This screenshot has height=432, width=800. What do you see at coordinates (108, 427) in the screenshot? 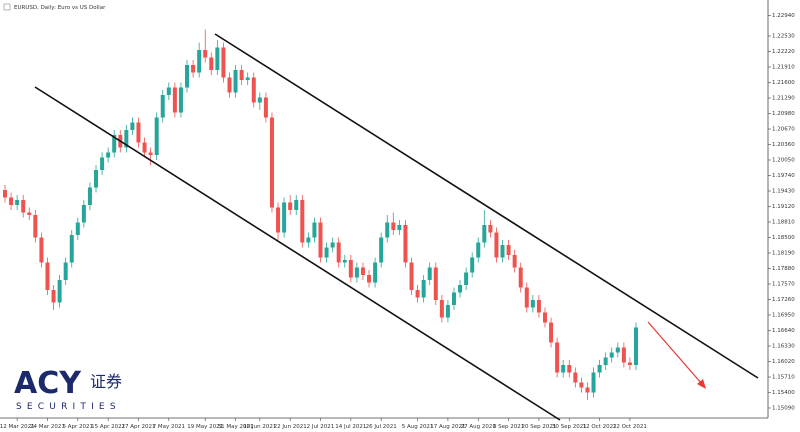
I see `x-tick-label: 15 Apr 2021` at bounding box center [108, 427].